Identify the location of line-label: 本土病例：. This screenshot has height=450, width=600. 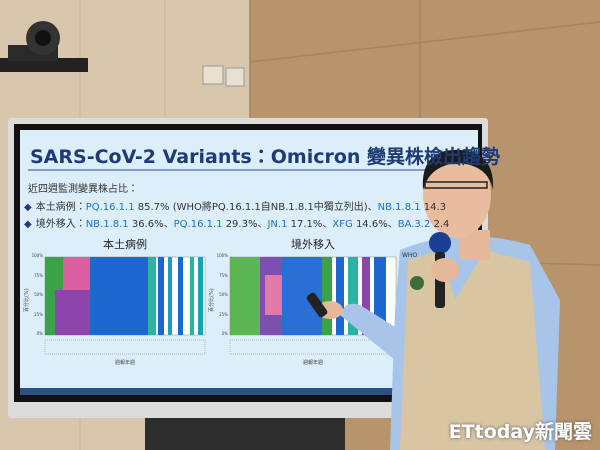
(60, 207).